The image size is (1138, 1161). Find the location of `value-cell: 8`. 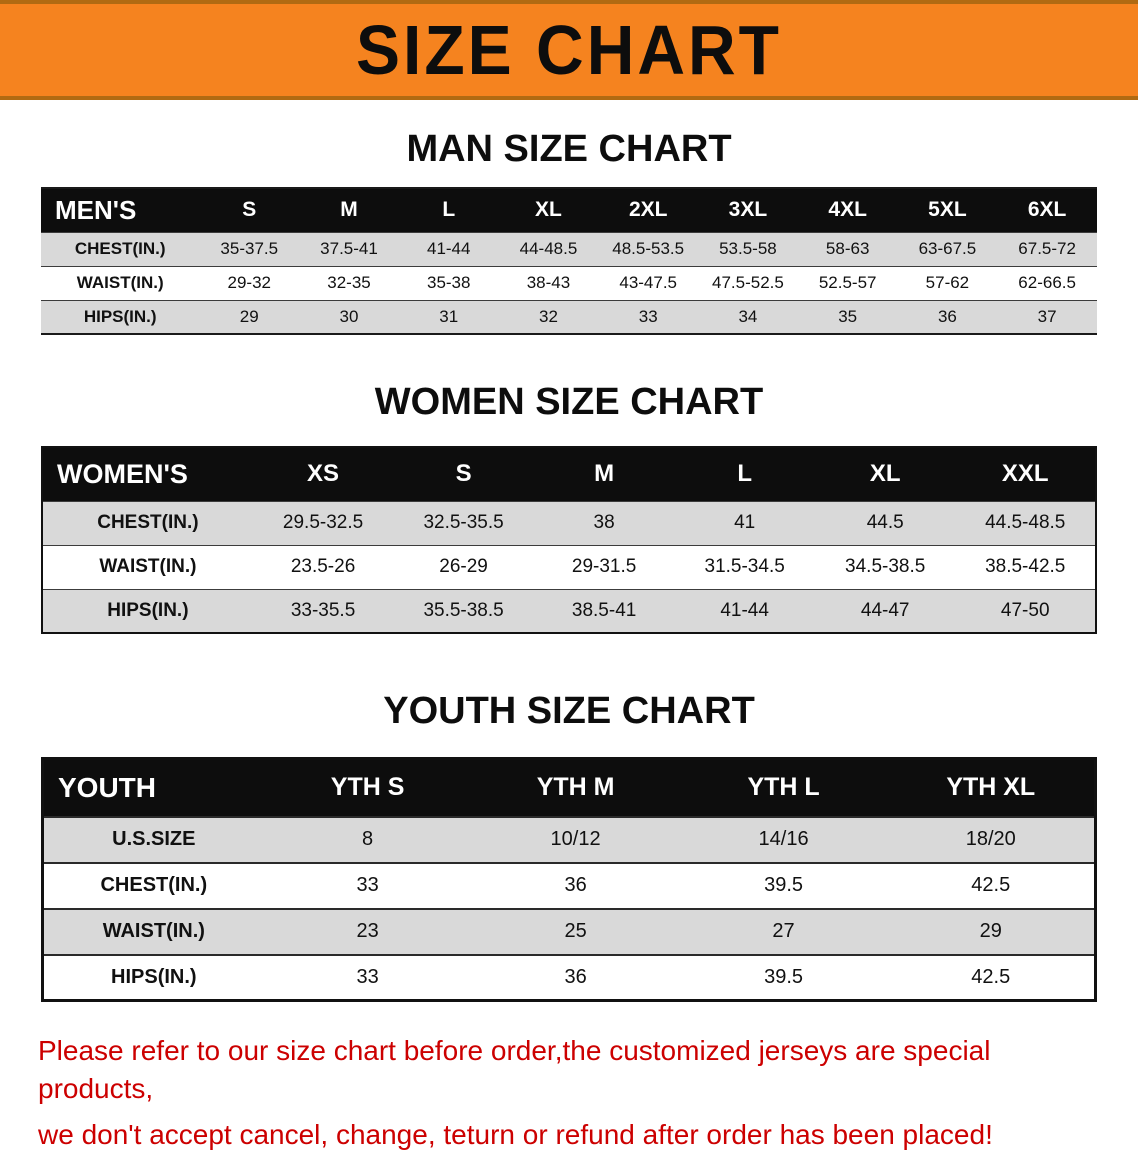

value-cell: 8 is located at coordinates (368, 839).